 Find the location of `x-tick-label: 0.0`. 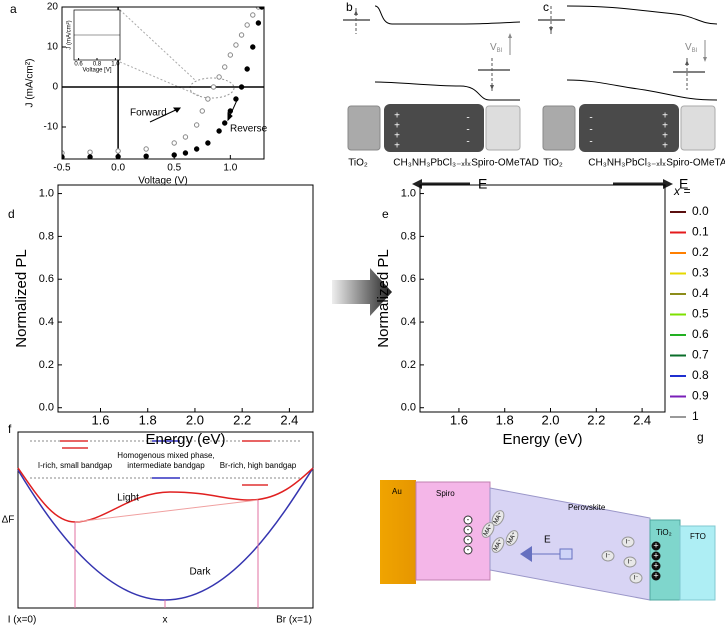

x-tick-label: 0.0 is located at coordinates (118, 168).